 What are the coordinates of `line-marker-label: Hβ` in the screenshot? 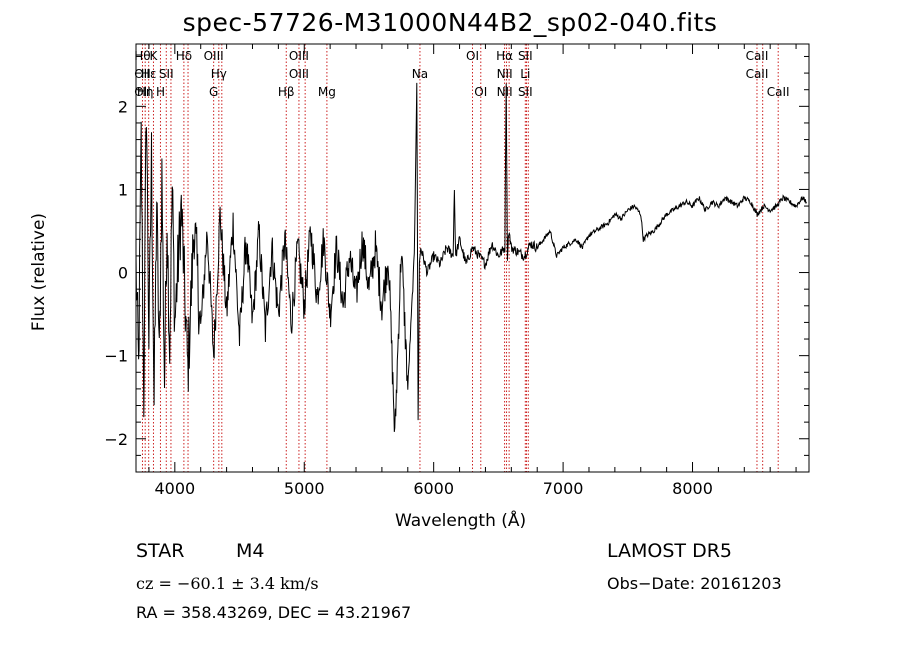 It's located at (286, 92).